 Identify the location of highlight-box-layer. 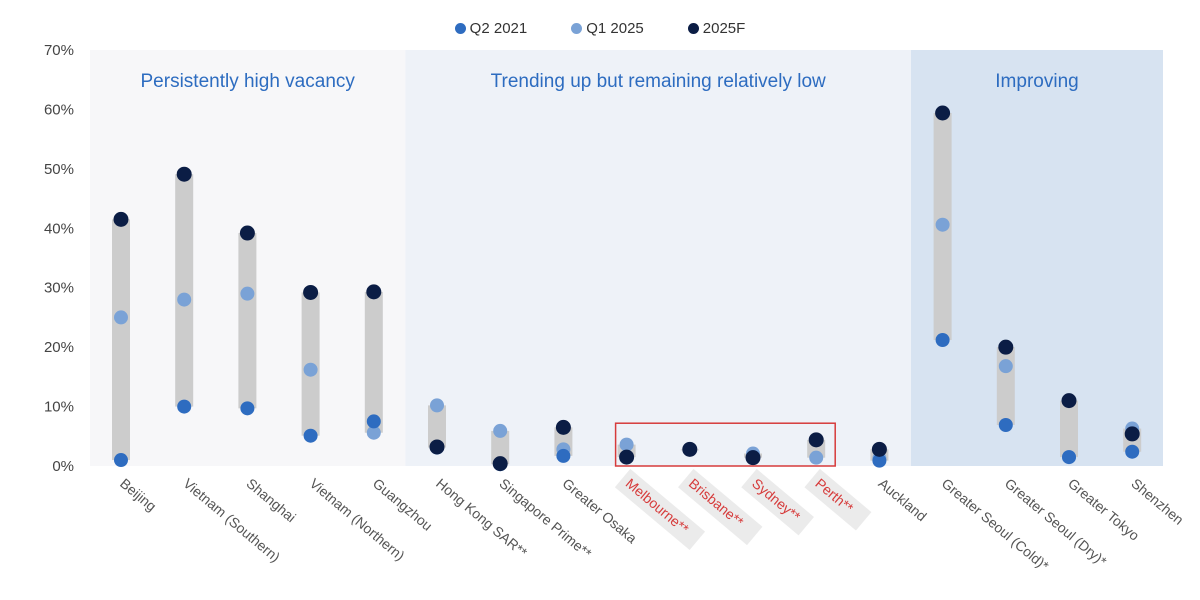
(725, 444).